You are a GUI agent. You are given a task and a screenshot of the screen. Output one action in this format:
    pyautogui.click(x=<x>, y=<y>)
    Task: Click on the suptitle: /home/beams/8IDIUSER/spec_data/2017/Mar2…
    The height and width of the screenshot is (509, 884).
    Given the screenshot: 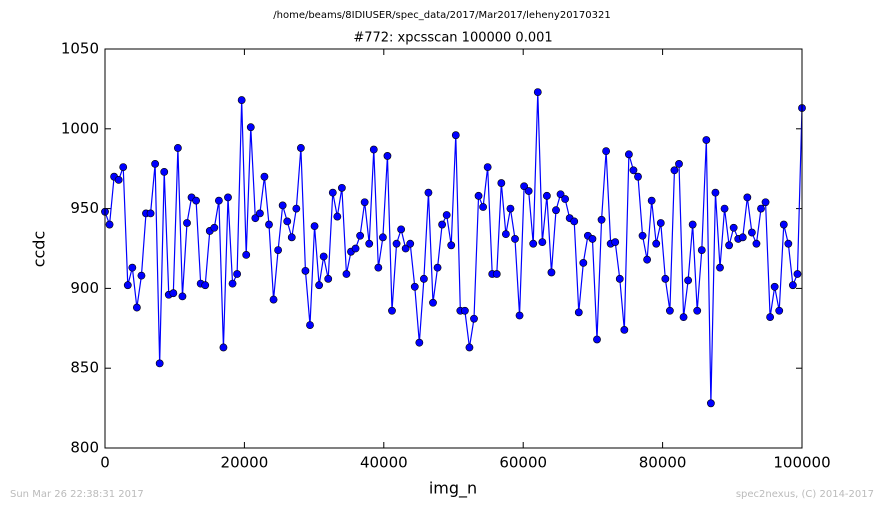 What is the action you would take?
    pyautogui.click(x=441, y=15)
    